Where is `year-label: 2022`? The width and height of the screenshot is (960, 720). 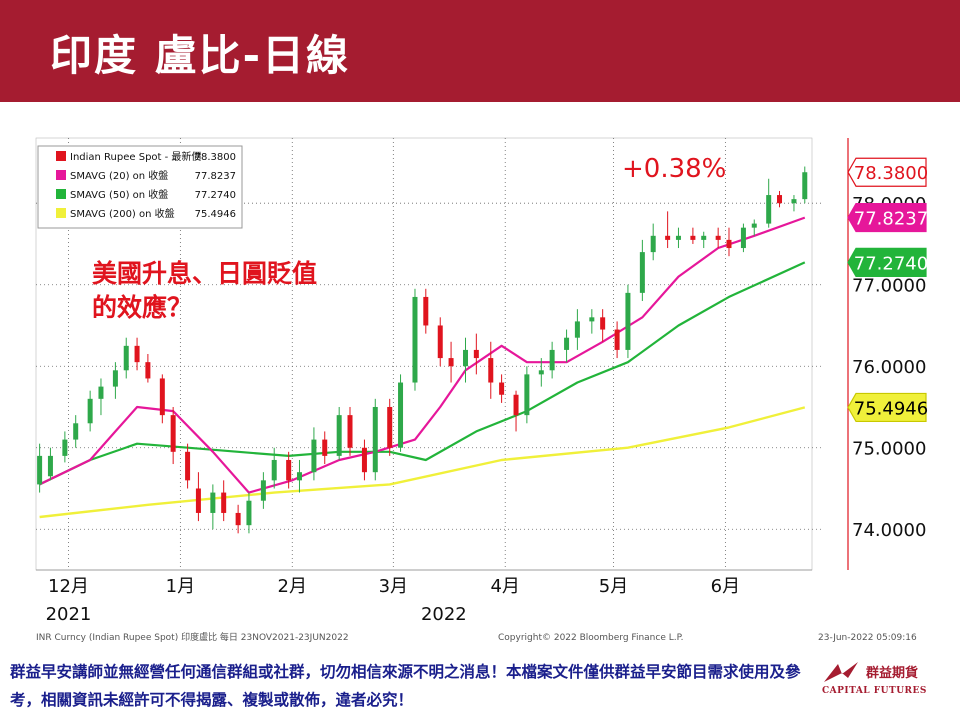
year-label: 2022 is located at coordinates (444, 614).